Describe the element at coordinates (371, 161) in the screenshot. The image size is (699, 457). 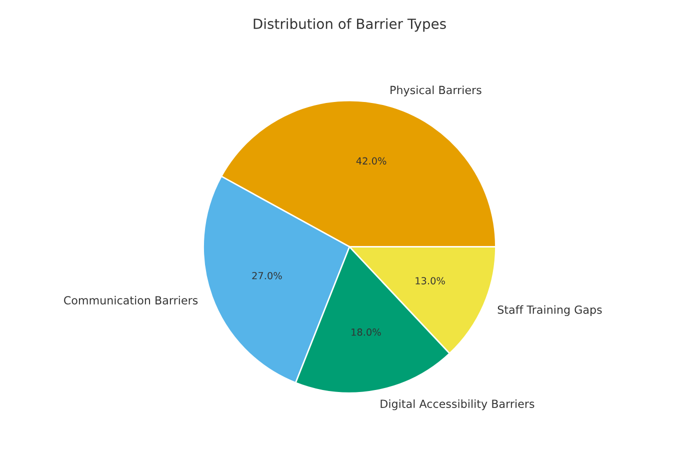
I see `data-label: 42.0%` at that location.